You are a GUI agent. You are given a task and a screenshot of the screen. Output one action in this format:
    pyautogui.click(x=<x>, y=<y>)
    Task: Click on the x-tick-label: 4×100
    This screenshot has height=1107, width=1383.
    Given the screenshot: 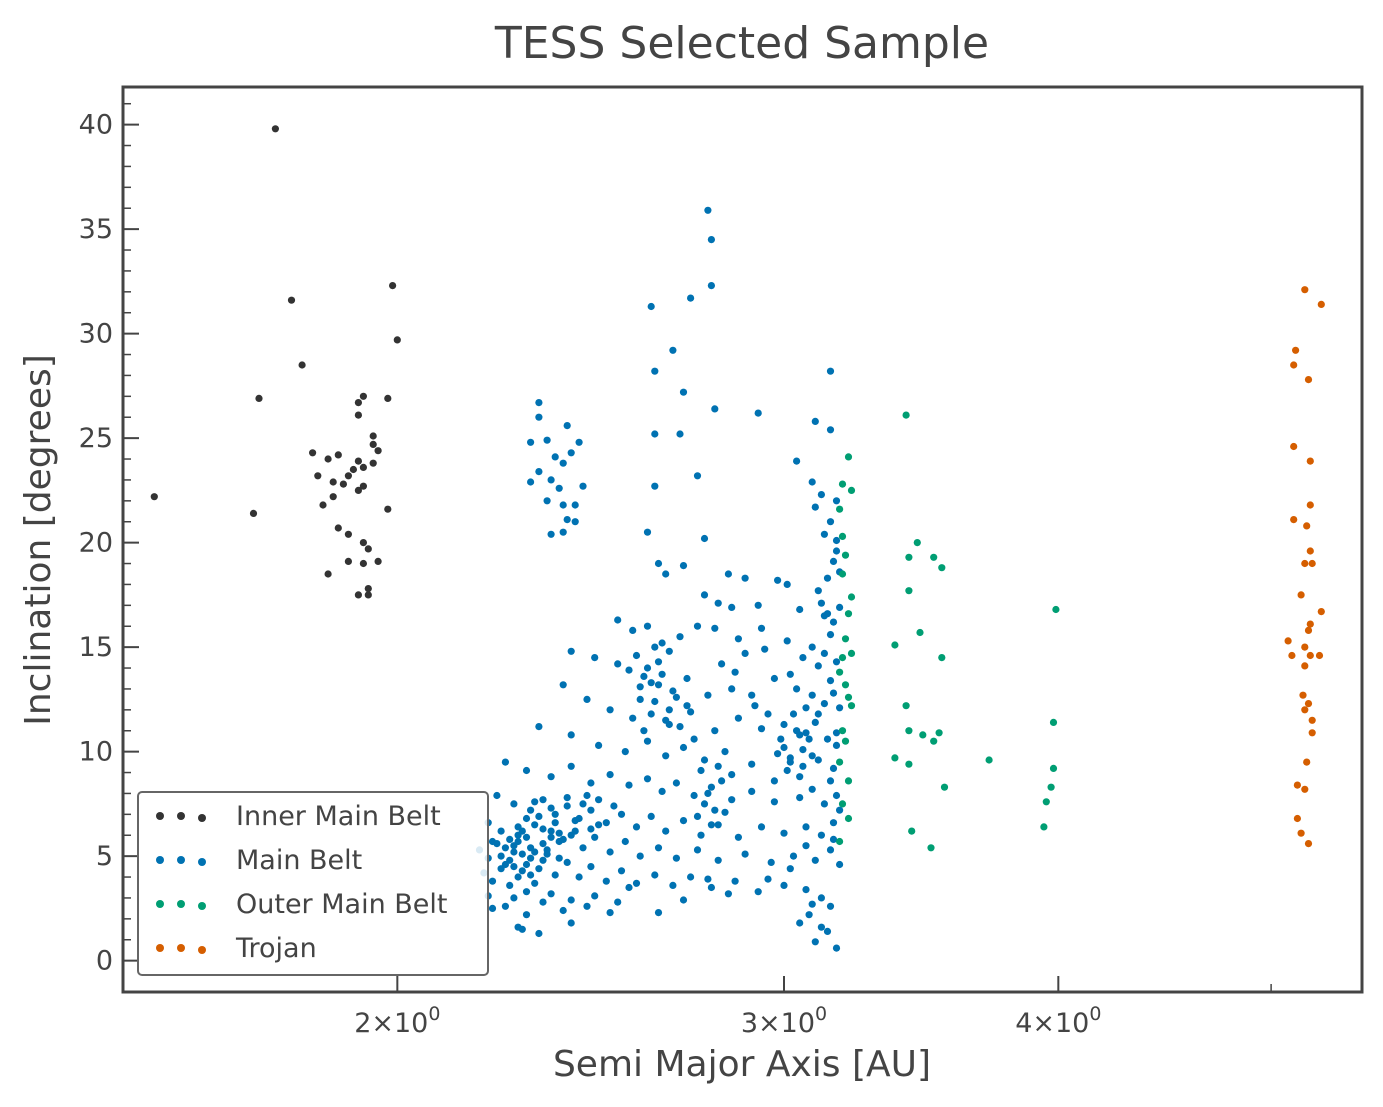 What is the action you would take?
    pyautogui.click(x=1058, y=1021)
    